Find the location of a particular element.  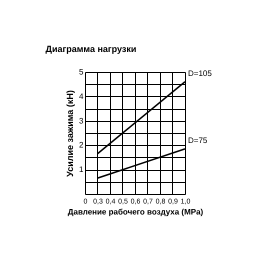

series-label: D=105 is located at coordinates (200, 73).